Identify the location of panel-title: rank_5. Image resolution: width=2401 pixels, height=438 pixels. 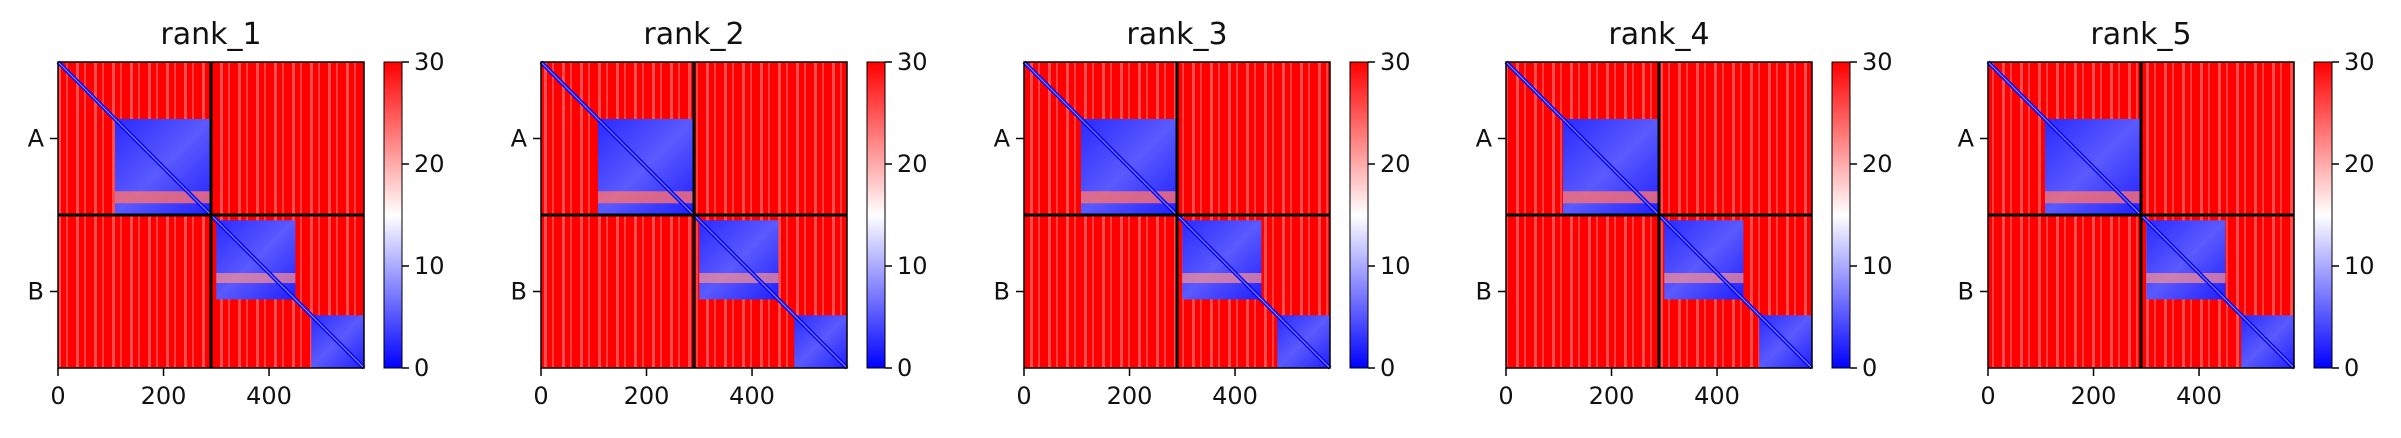
(2140, 34).